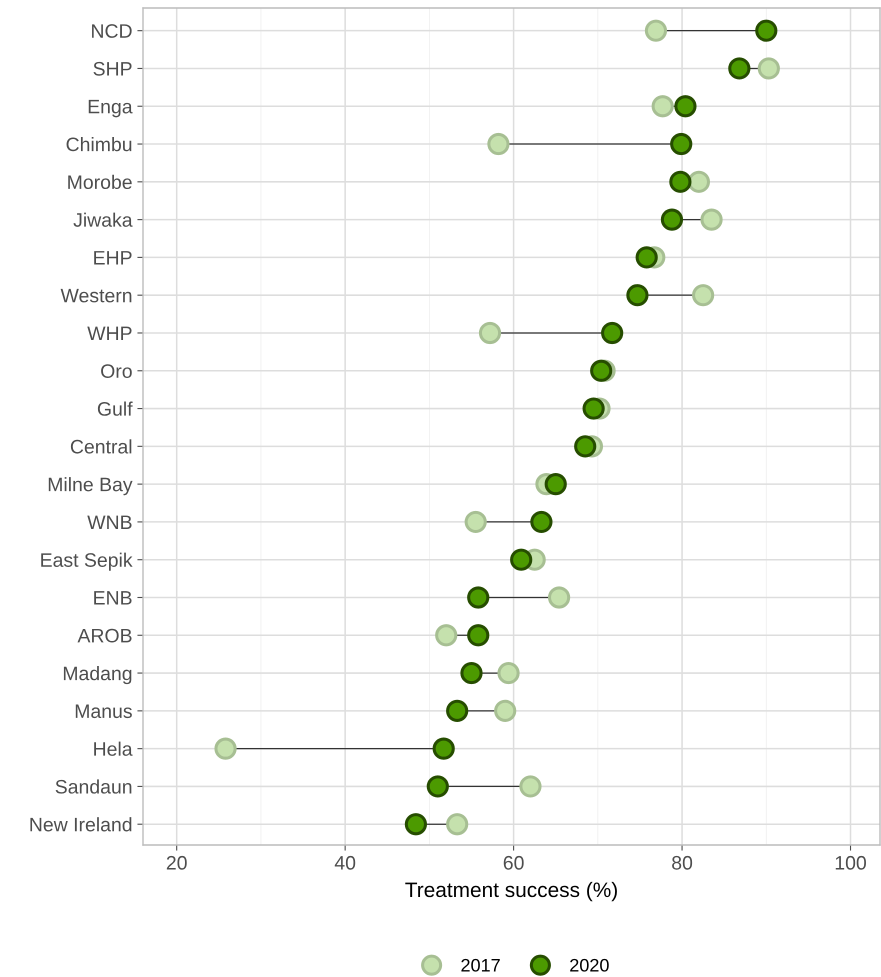 The image size is (881, 977). What do you see at coordinates (113, 749) in the screenshot?
I see `y-tick-label: Hela` at bounding box center [113, 749].